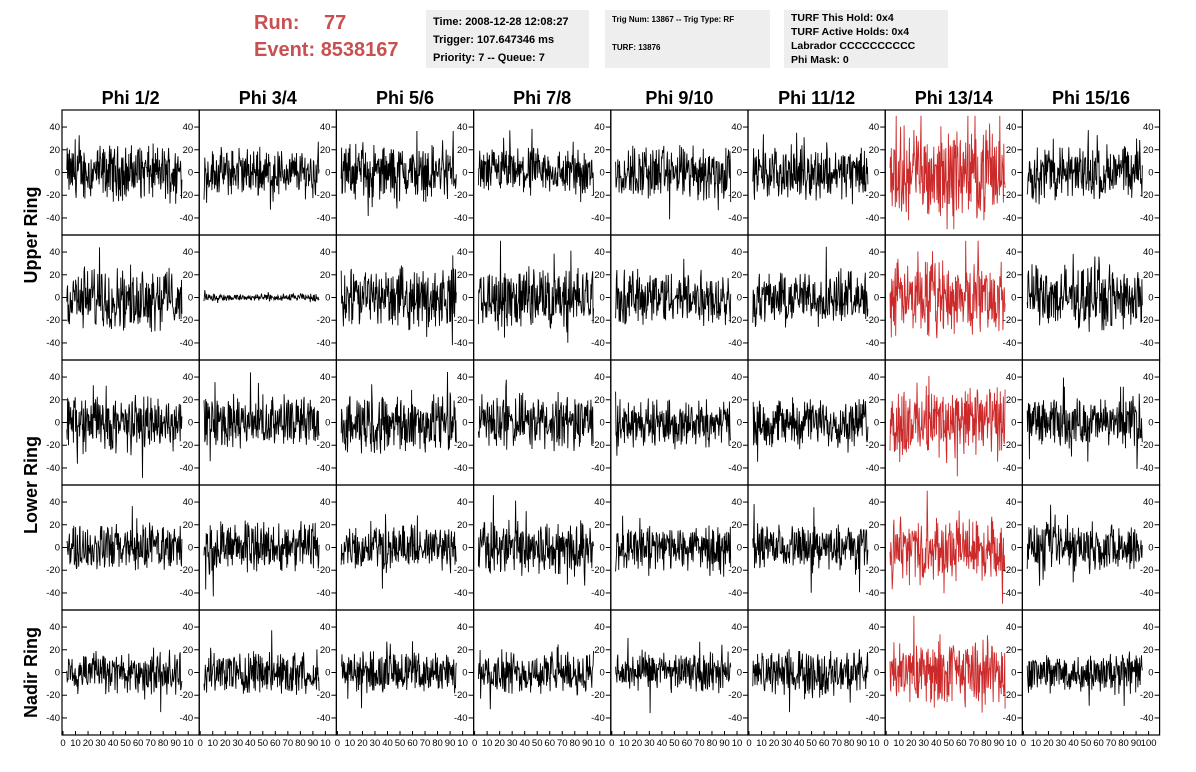 Image resolution: width=1196 pixels, height=772 pixels. Describe the element at coordinates (494, 40) in the screenshot. I see `trigger-text: Trigger: 107.647346 ms` at that location.